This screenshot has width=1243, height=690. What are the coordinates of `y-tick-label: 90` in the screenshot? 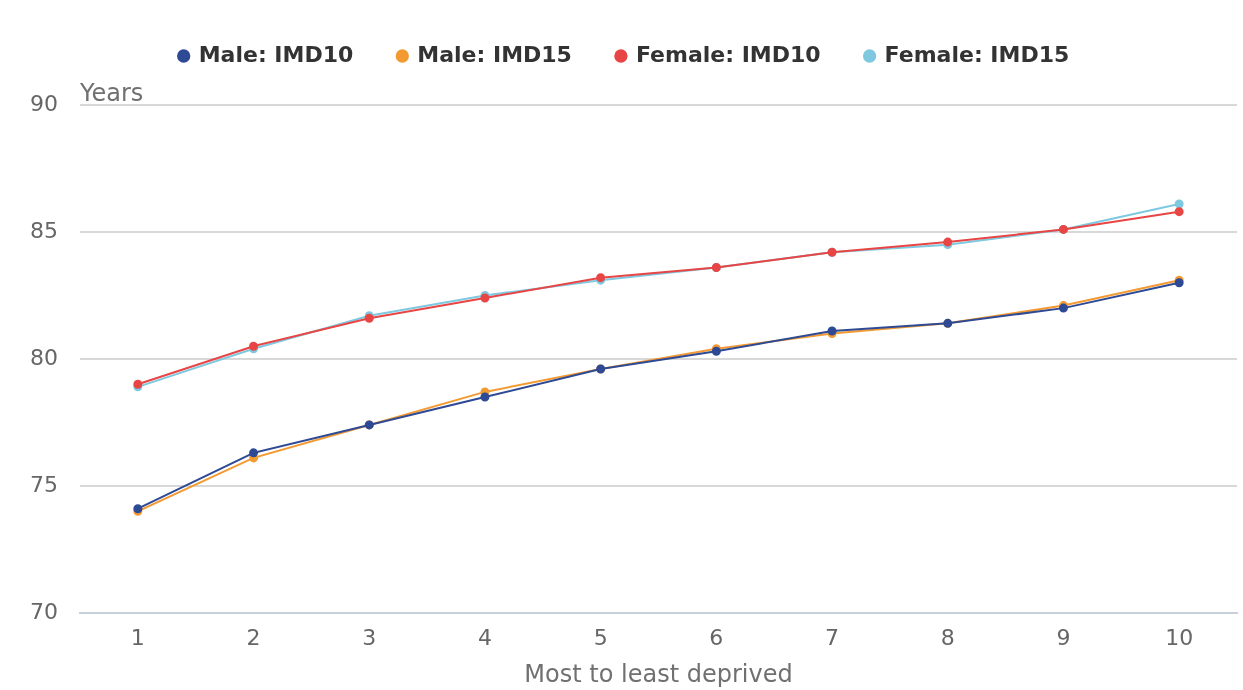 It's located at (43, 103).